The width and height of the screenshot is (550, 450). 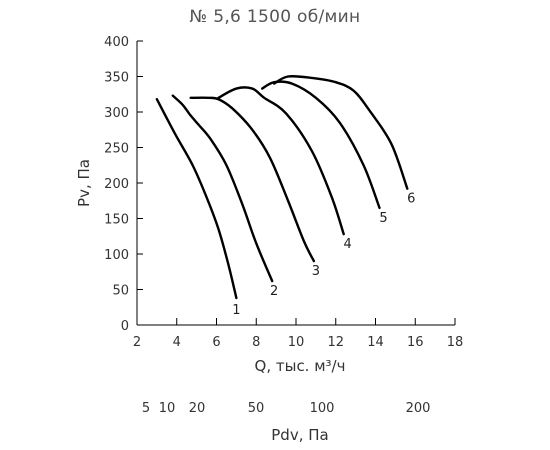 What do you see at coordinates (116, 113) in the screenshot?
I see `y-tick-label: 300` at bounding box center [116, 113].